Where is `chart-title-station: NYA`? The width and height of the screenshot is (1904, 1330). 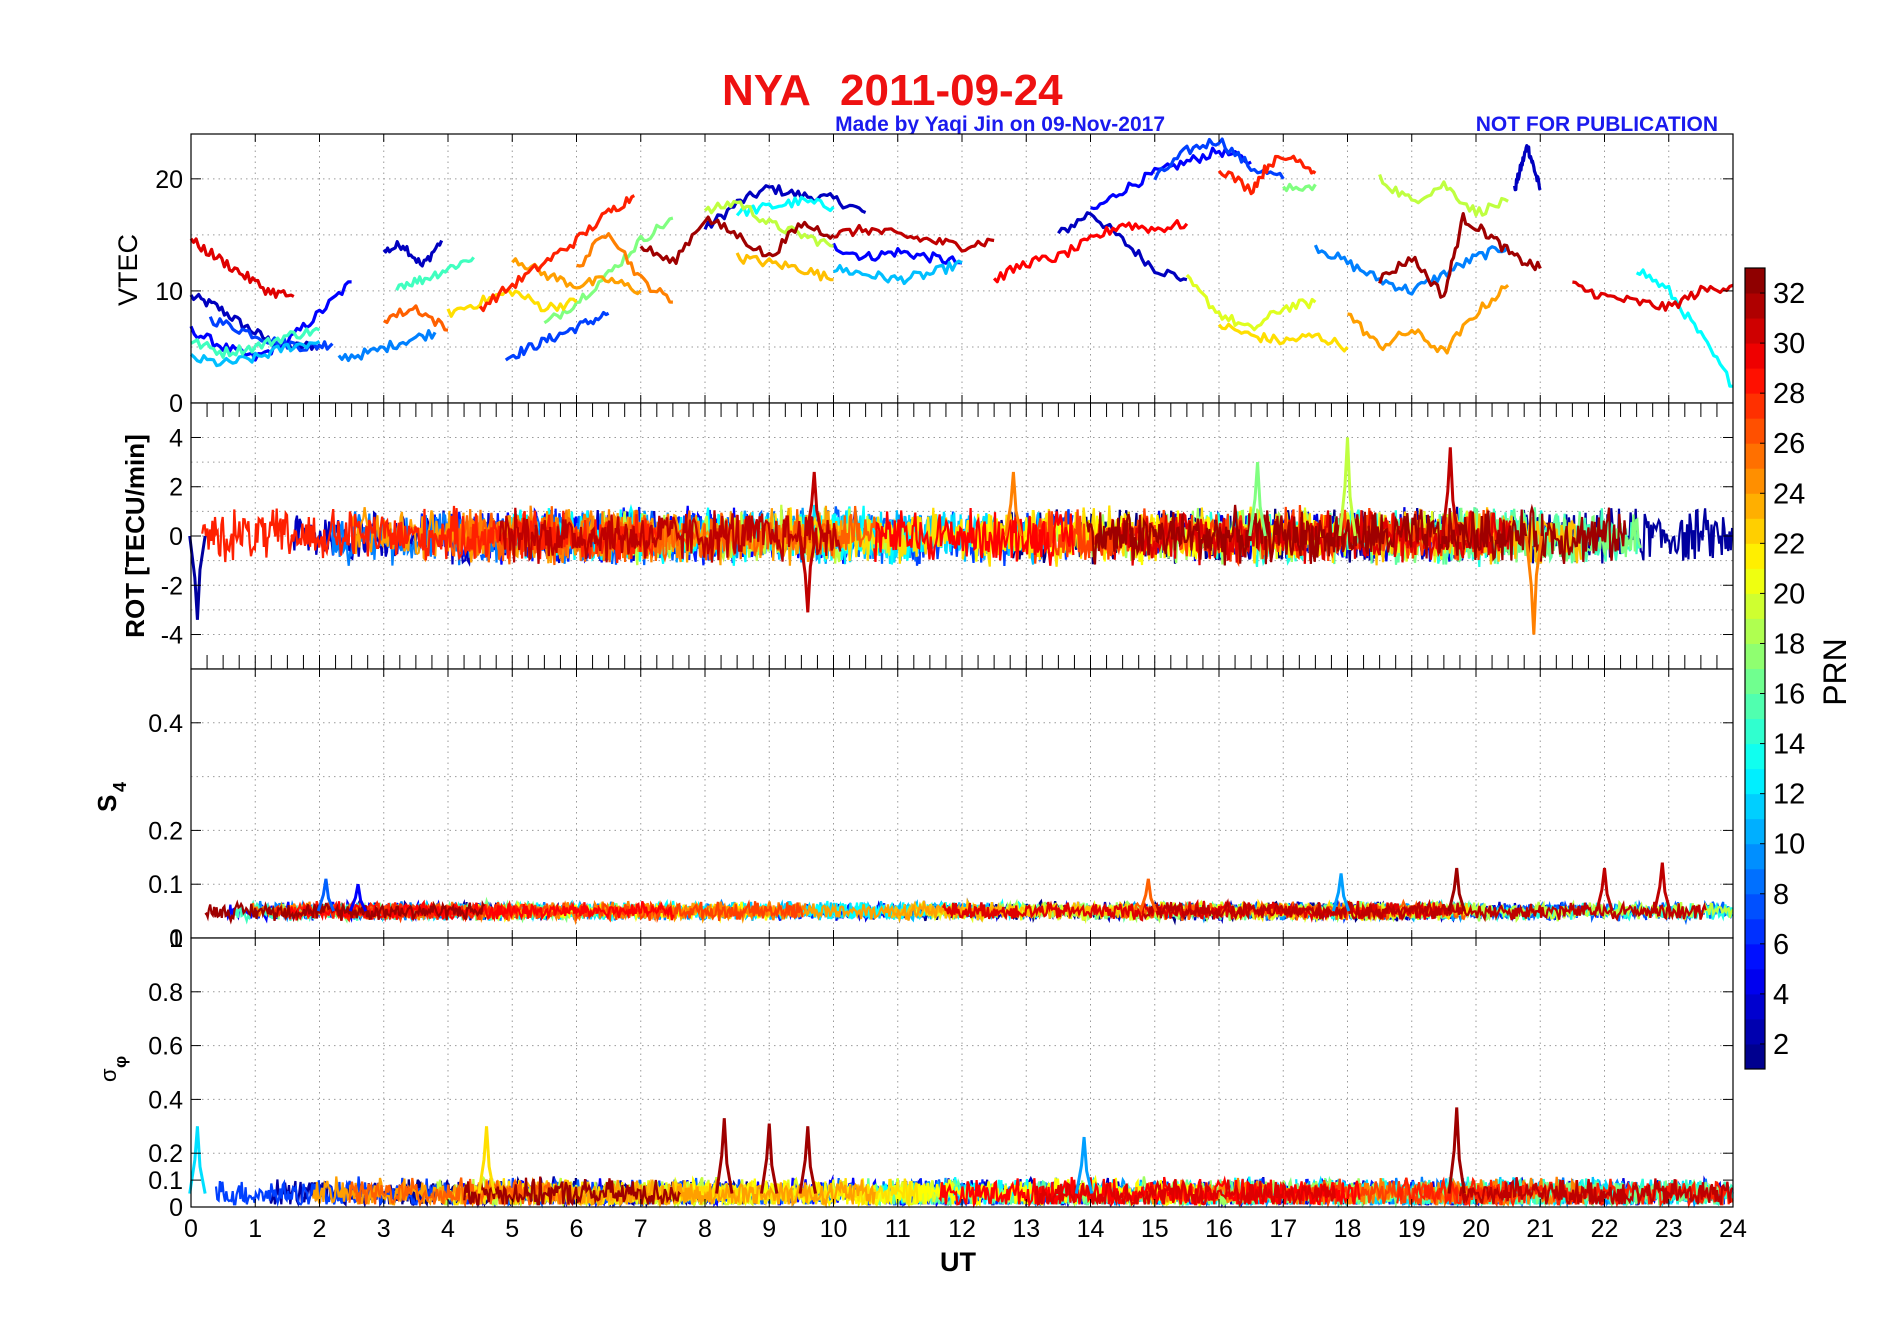 chart-title-station: NYA is located at coordinates (766, 90).